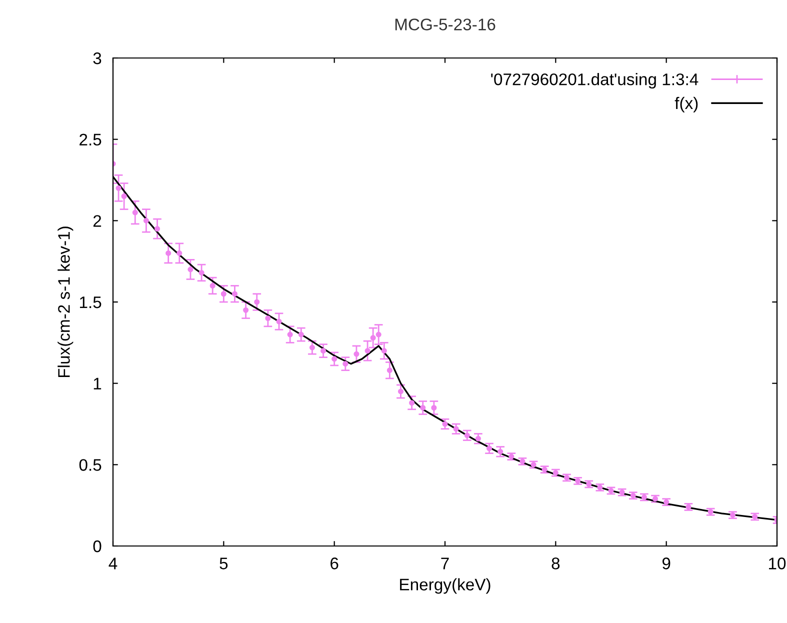  I want to click on x-tick-label: 7, so click(445, 564).